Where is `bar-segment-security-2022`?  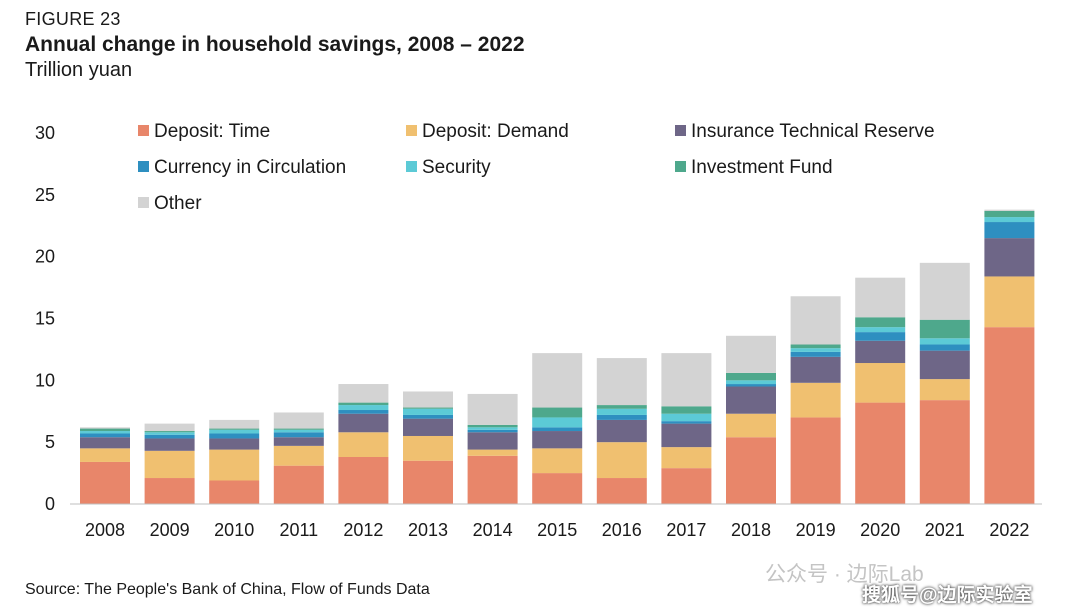 bar-segment-security-2022 is located at coordinates (1009, 220).